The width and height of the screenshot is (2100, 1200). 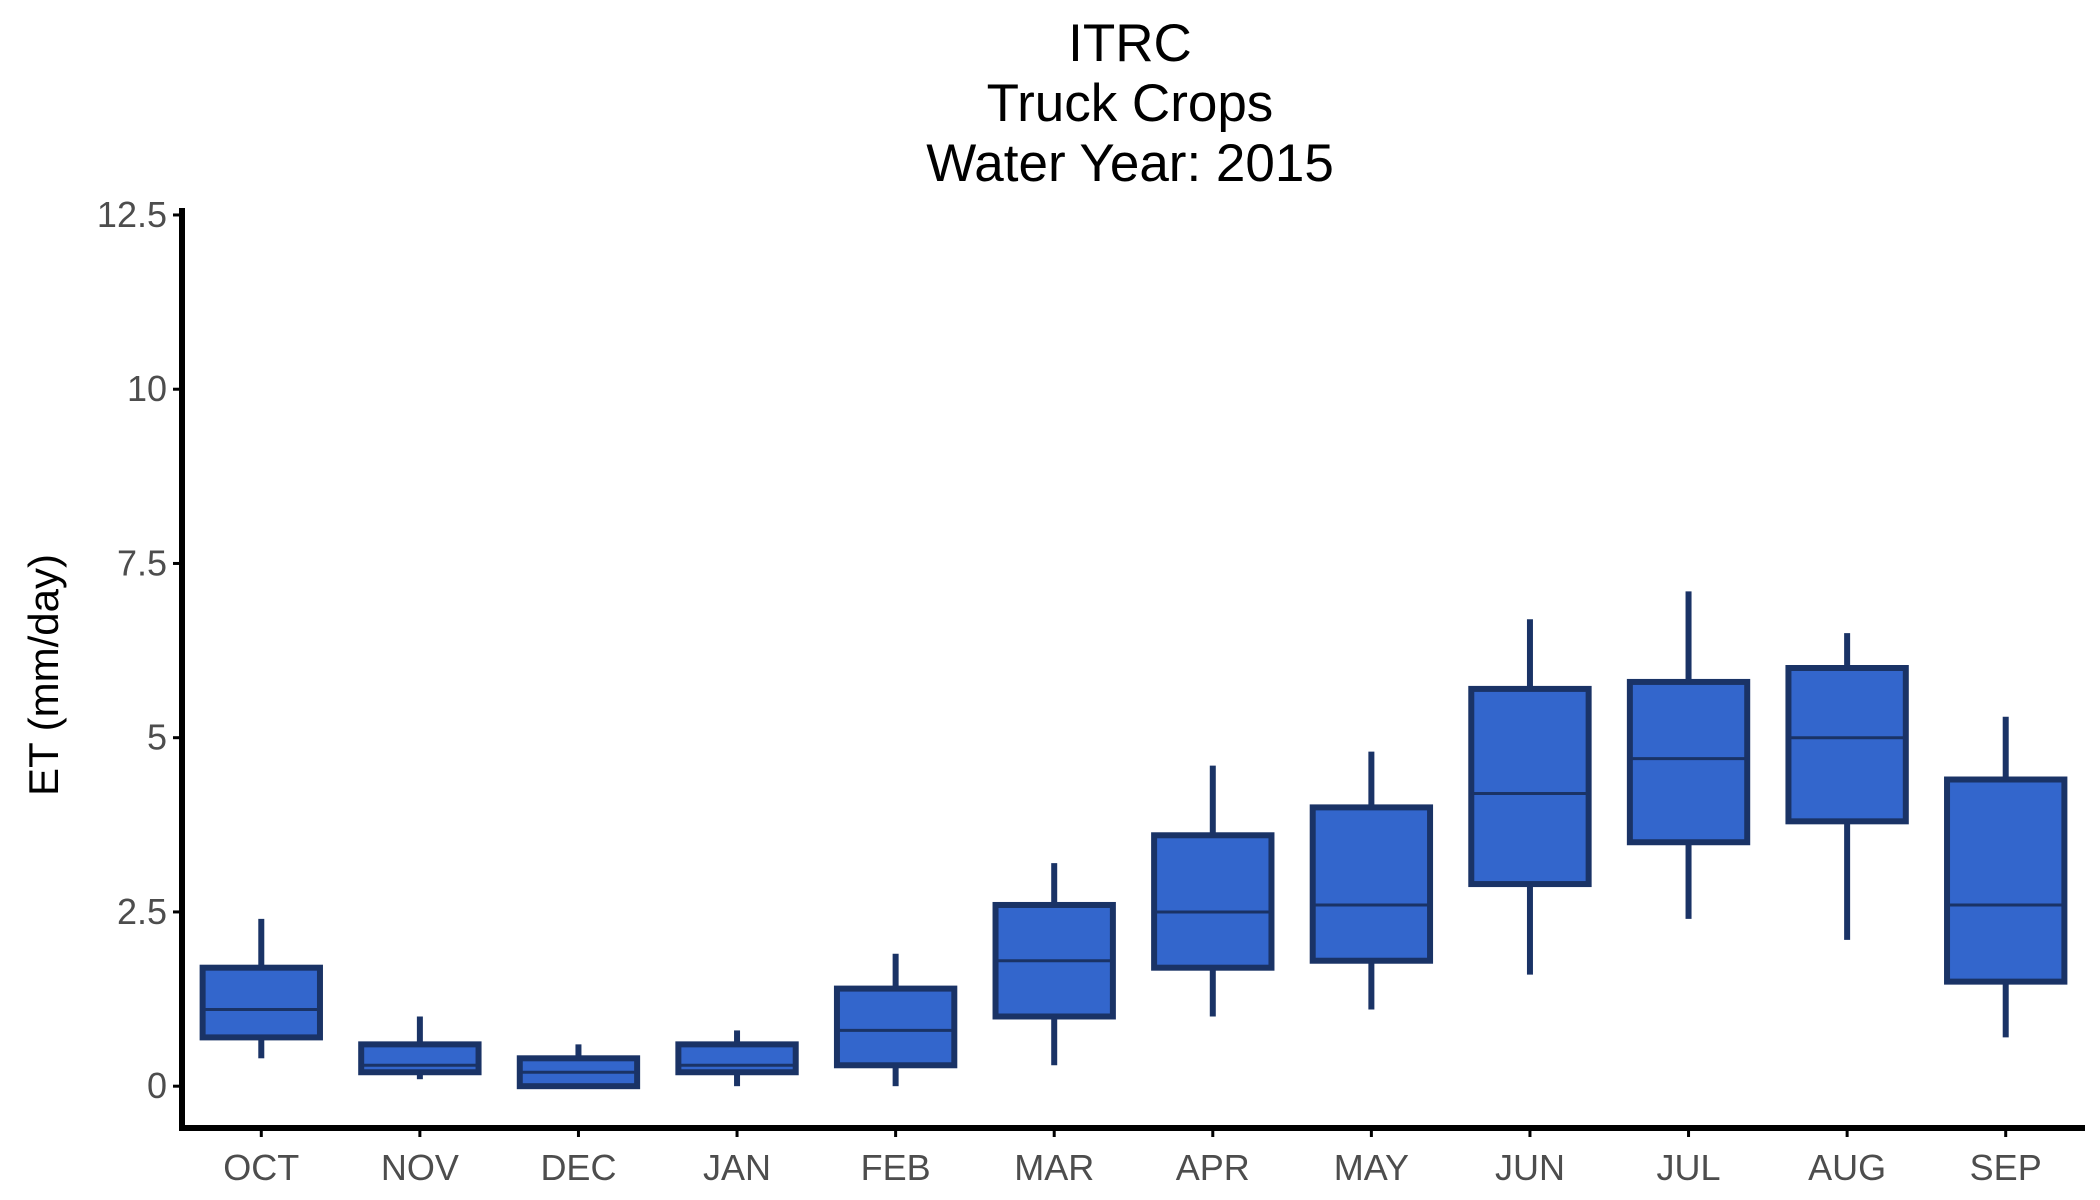 I want to click on box-rect-nov, so click(x=420, y=1058).